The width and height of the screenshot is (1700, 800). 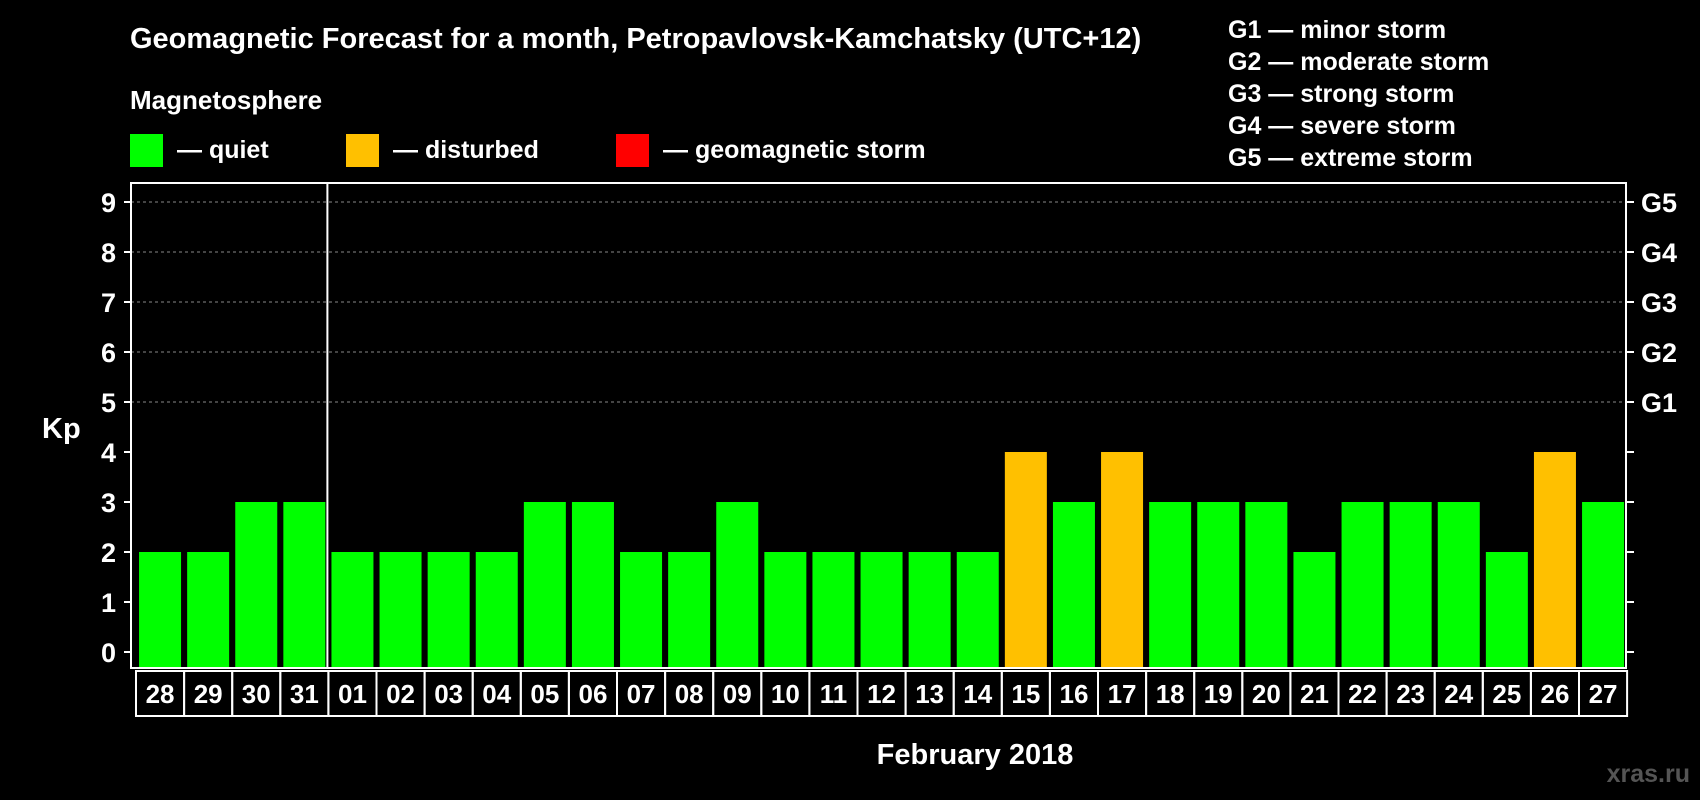 I want to click on y-tick-label: 4, so click(x=108, y=453).